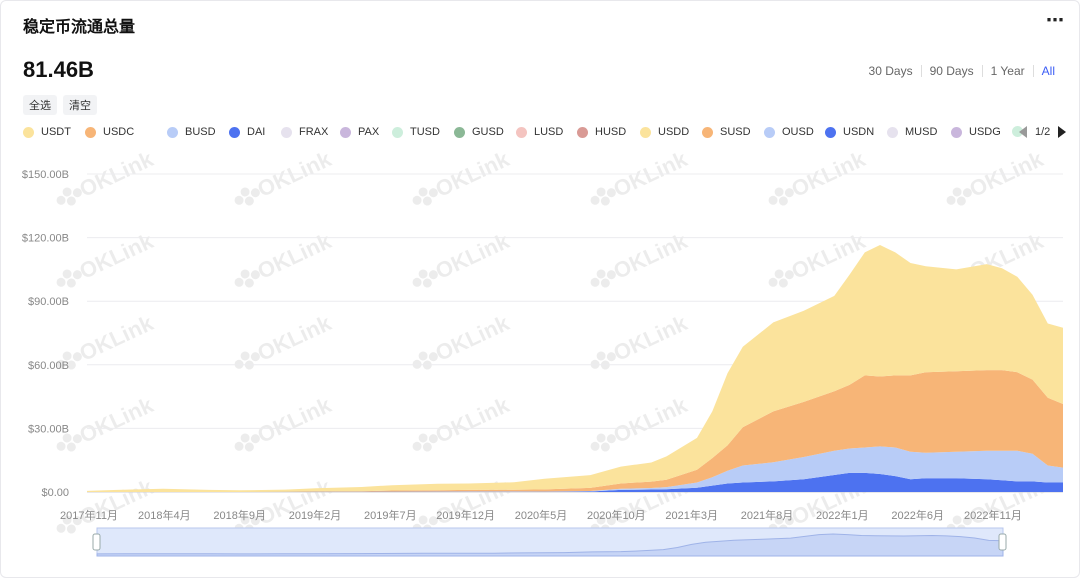 This screenshot has height=579, width=1080. I want to click on clear-button: 清空, so click(80, 105).